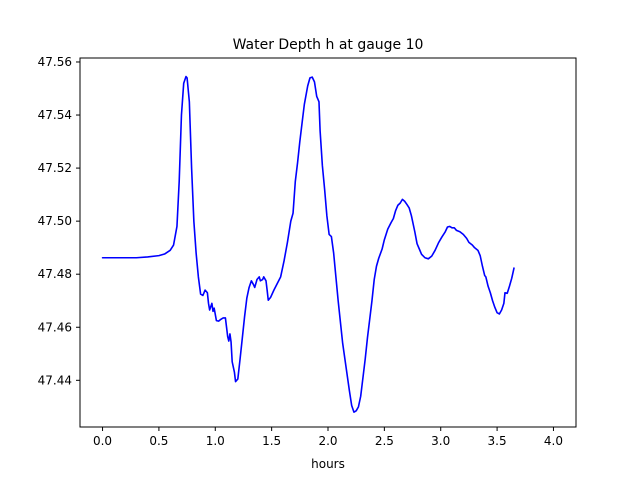 The width and height of the screenshot is (640, 484). I want to click on y-tick-label: 47.54, so click(55, 115).